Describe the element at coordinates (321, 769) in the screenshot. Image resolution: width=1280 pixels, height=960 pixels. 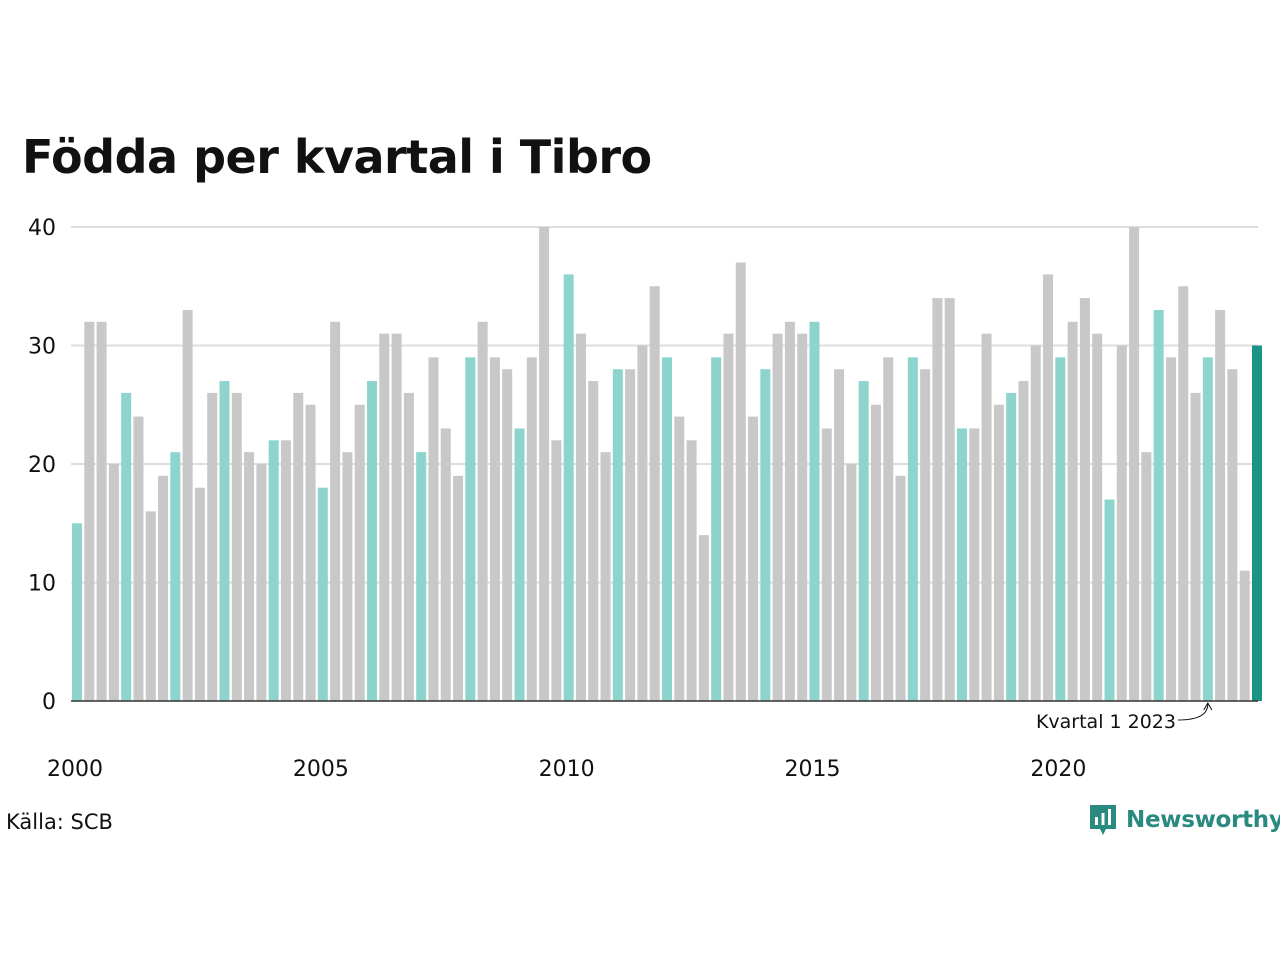
I see `x-tick-label: 2005` at that location.